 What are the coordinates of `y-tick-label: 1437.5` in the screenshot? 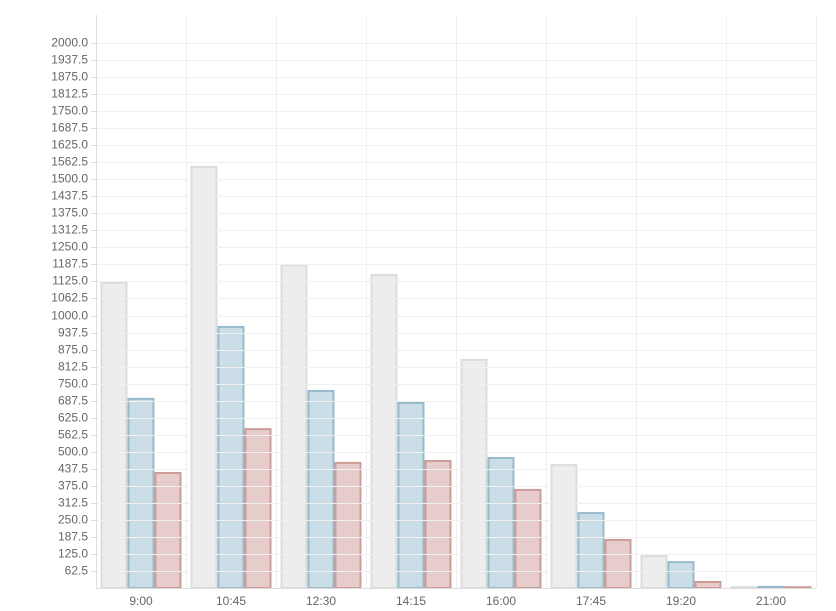 It's located at (69, 196).